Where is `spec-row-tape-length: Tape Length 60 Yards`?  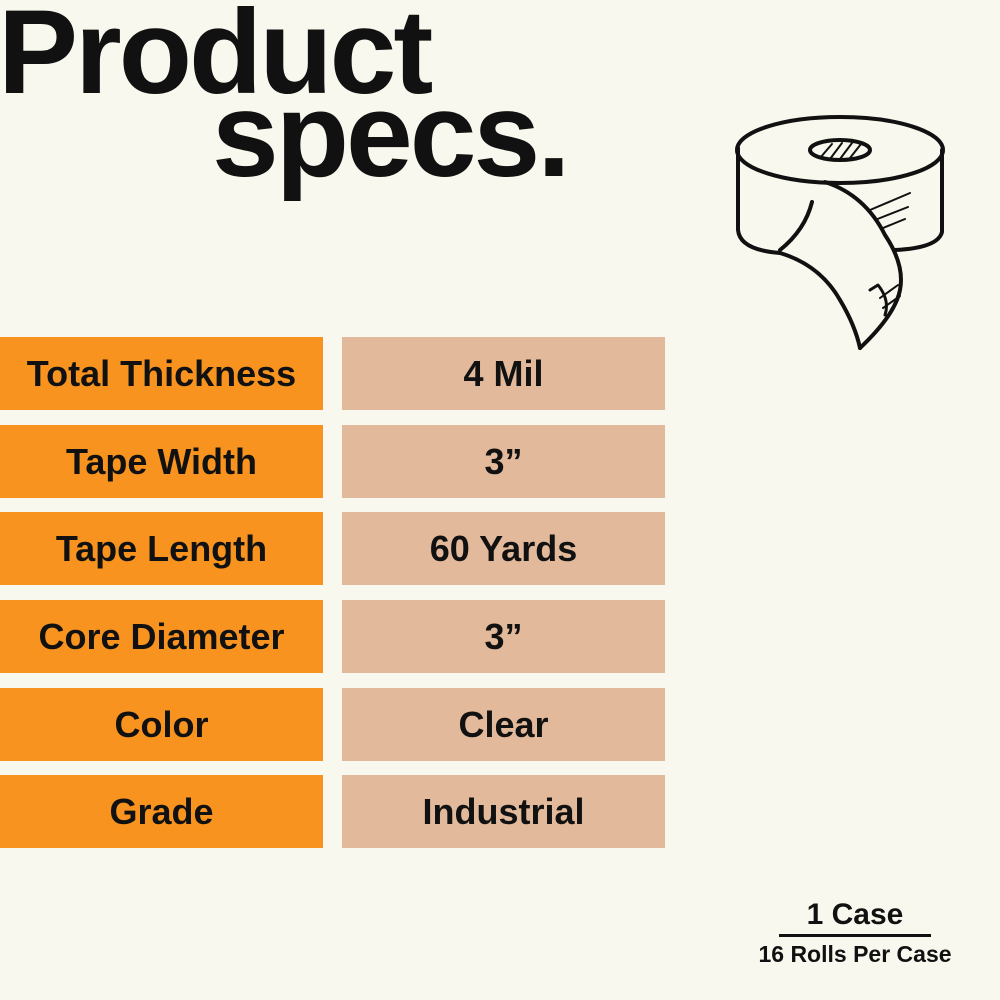 spec-row-tape-length: Tape Length 60 Yards is located at coordinates (332, 548).